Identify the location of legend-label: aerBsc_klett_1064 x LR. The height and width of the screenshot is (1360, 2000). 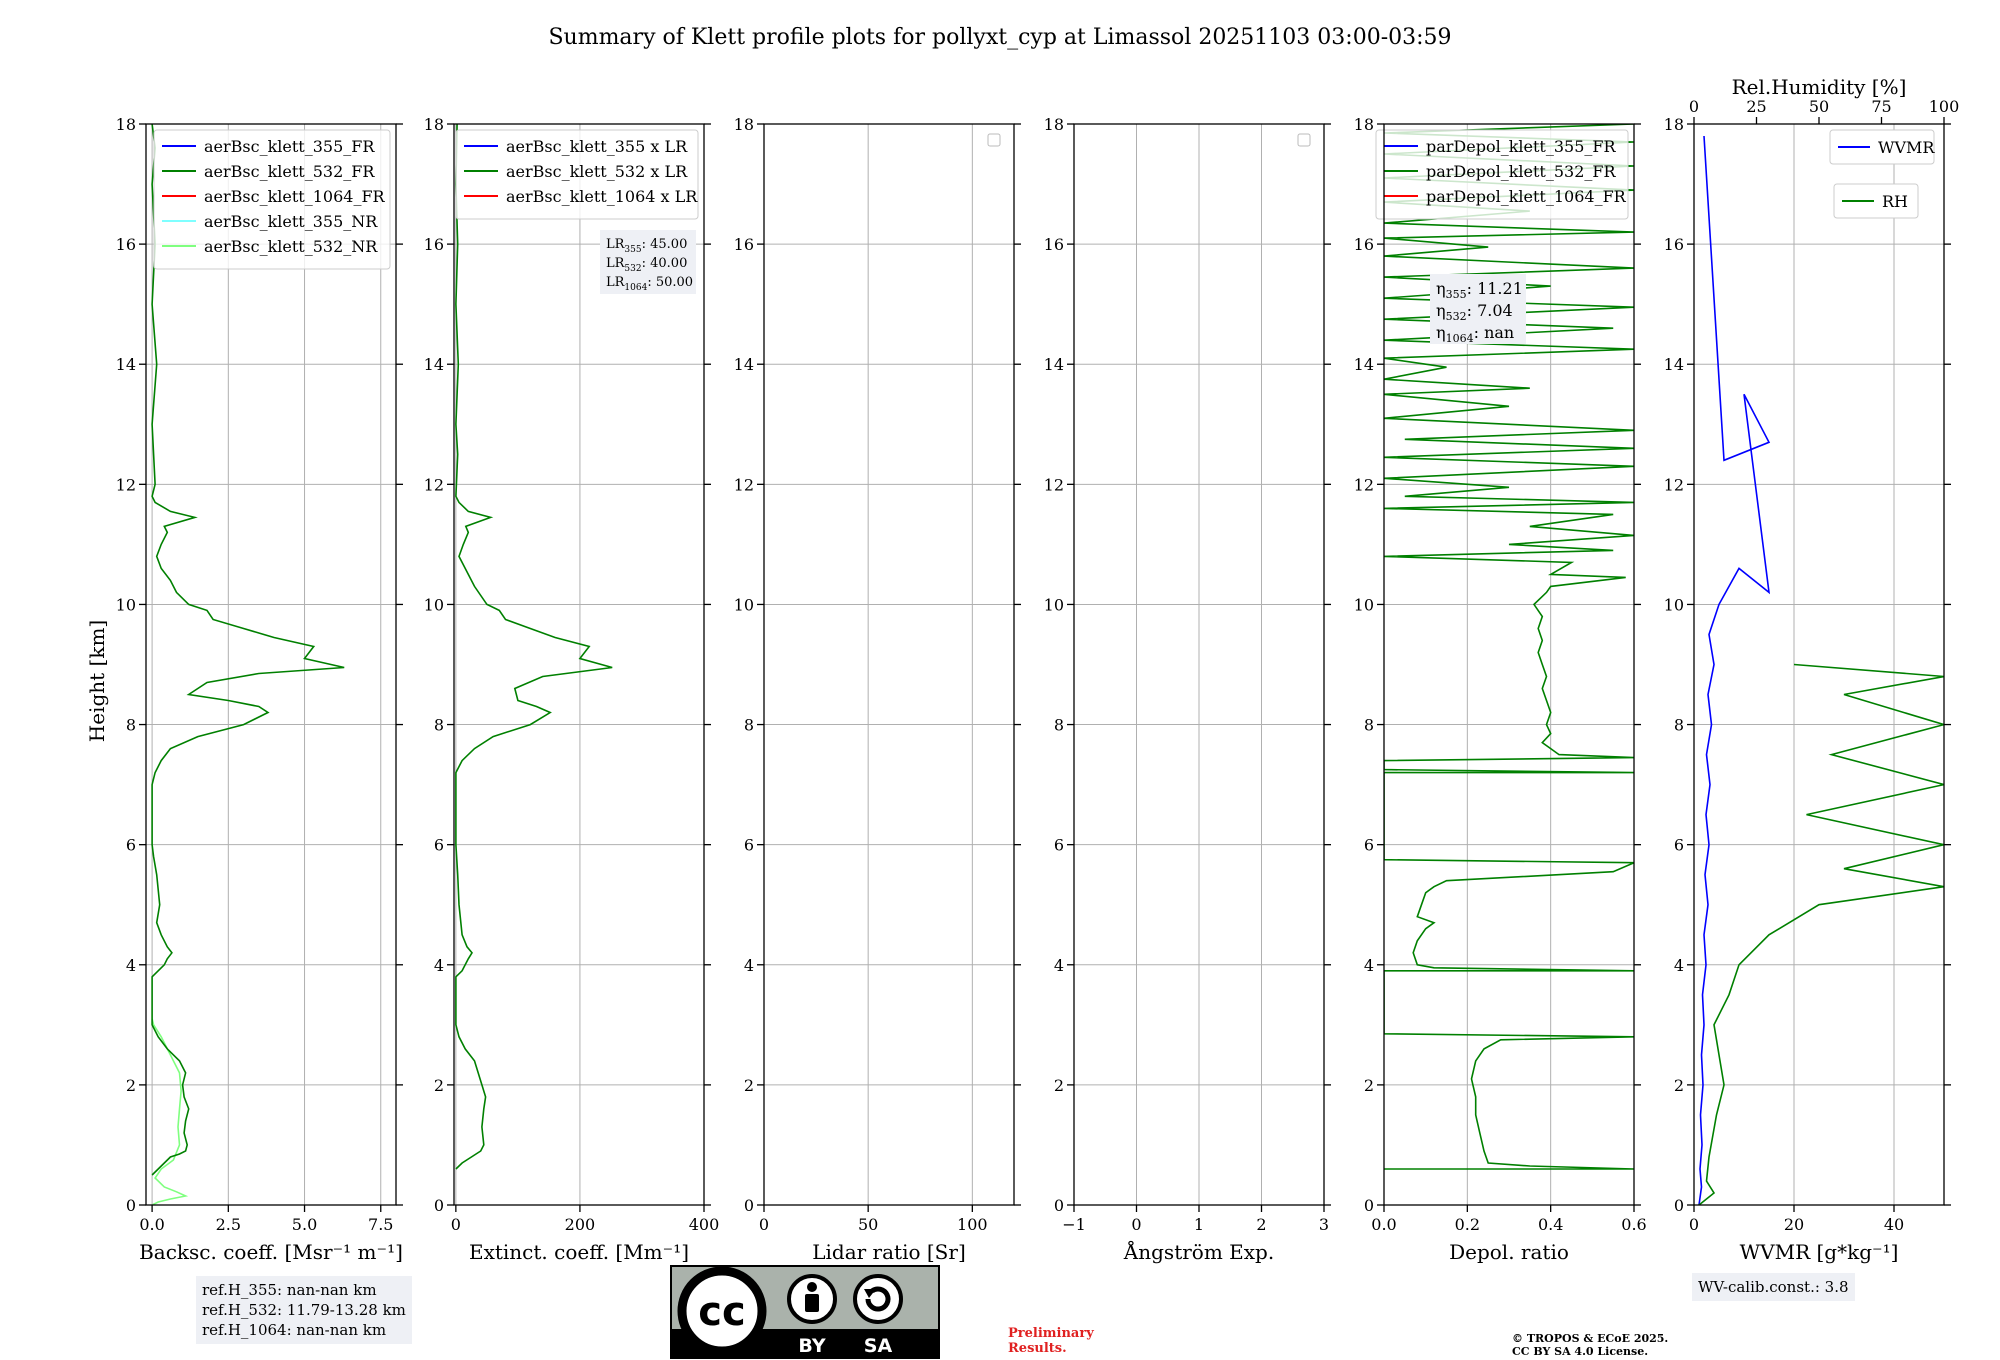
(602, 196).